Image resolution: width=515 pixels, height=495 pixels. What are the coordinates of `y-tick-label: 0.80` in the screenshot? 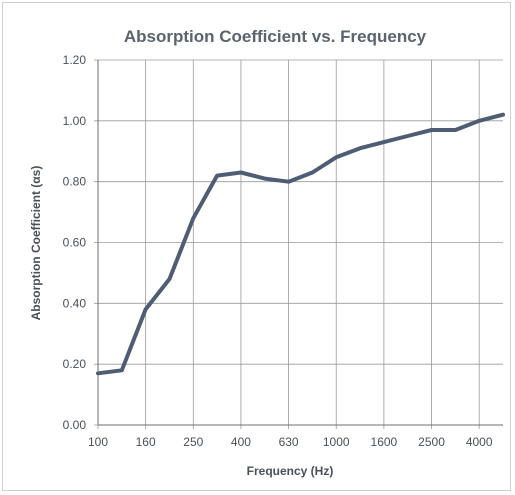 It's located at (75, 182).